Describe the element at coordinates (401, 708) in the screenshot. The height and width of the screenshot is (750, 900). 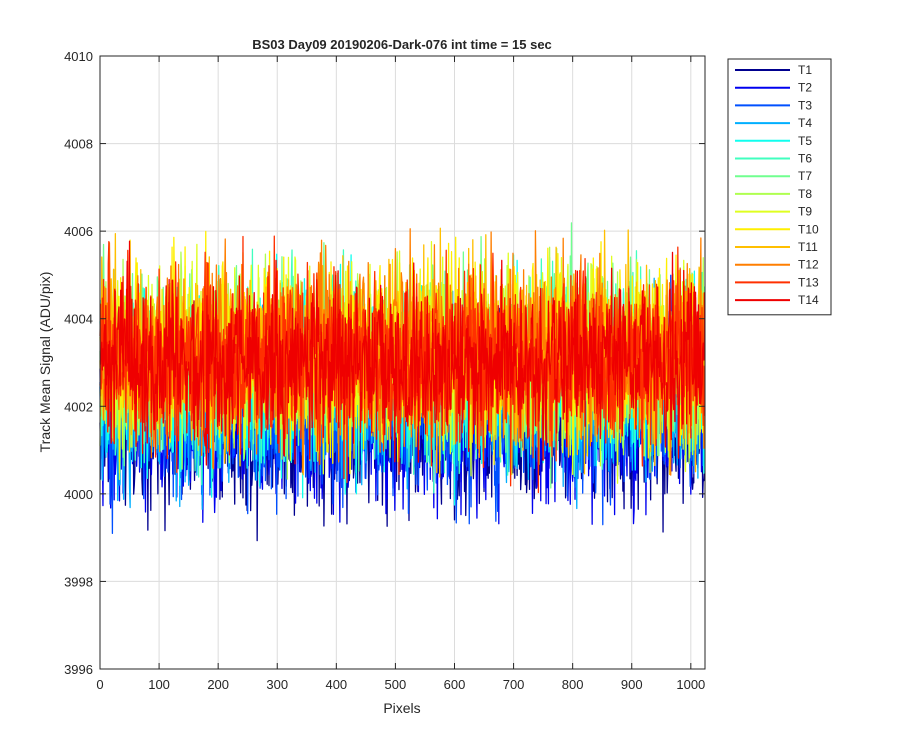
I see `x-axis-label: Pixels` at that location.